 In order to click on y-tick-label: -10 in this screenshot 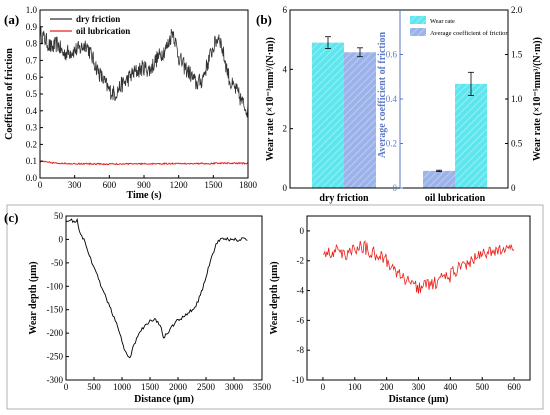, I will do `click(298, 380)`.